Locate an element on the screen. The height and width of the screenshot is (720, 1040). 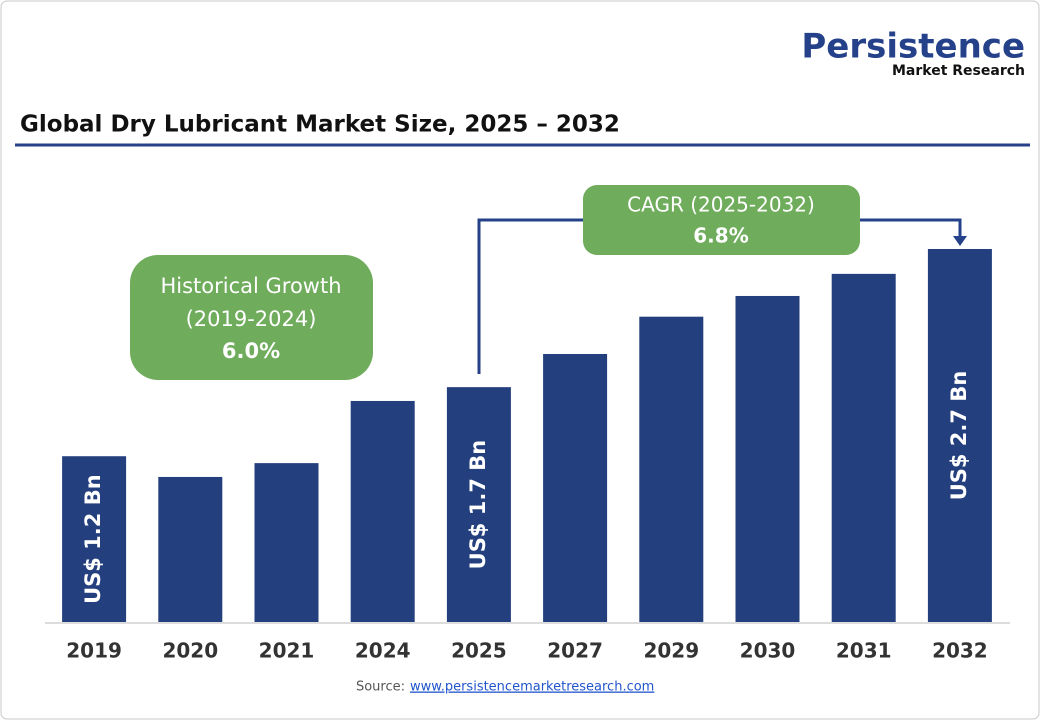
x-tick-label: 2030 is located at coordinates (768, 651).